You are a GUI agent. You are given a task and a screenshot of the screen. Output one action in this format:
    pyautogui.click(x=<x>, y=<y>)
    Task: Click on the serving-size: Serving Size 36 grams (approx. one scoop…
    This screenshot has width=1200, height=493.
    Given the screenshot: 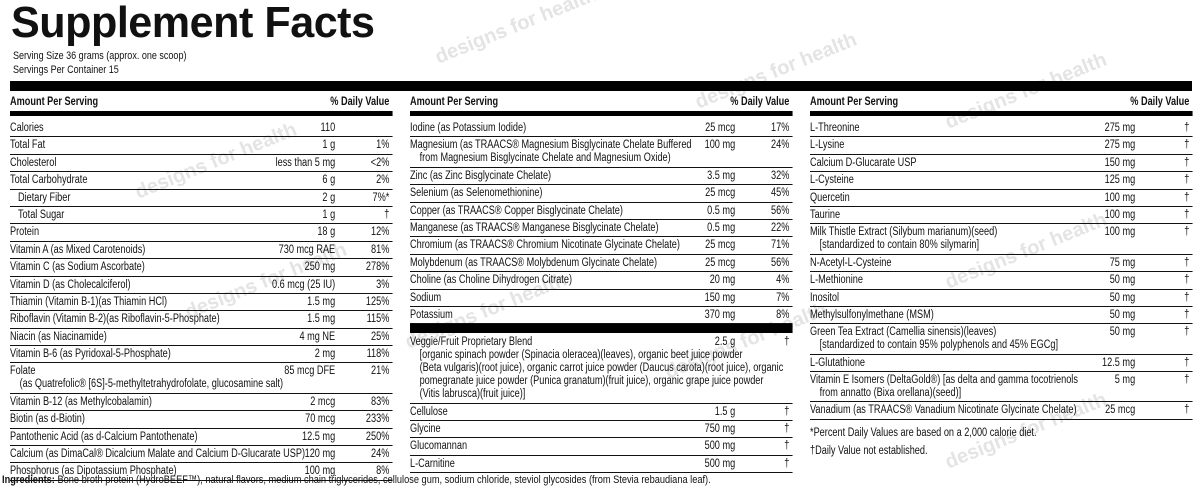 What is the action you would take?
    pyautogui.click(x=100, y=56)
    